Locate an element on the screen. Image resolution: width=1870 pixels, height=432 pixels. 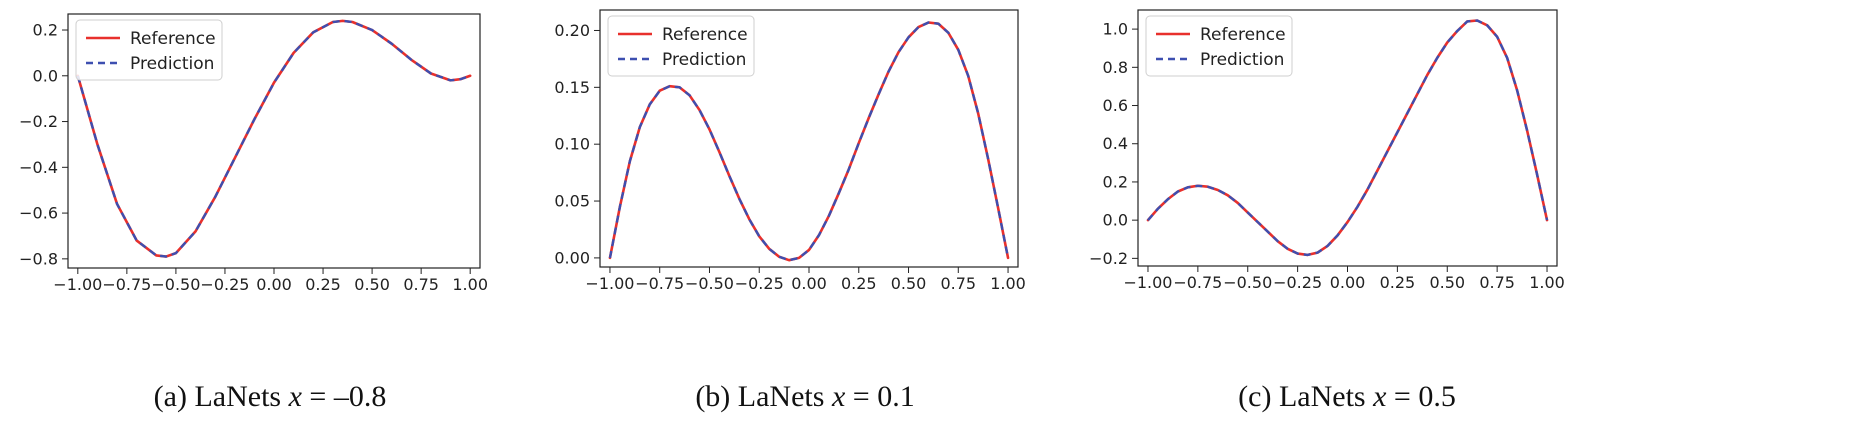
panel-caption: (a) LaNets x = –0.8 is located at coordinates (270, 396).